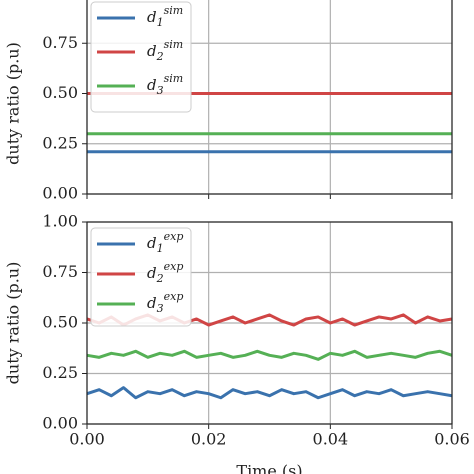 This screenshot has width=474, height=474. What do you see at coordinates (165, 302) in the screenshot?
I see `legend-label: d3exp` at bounding box center [165, 302].